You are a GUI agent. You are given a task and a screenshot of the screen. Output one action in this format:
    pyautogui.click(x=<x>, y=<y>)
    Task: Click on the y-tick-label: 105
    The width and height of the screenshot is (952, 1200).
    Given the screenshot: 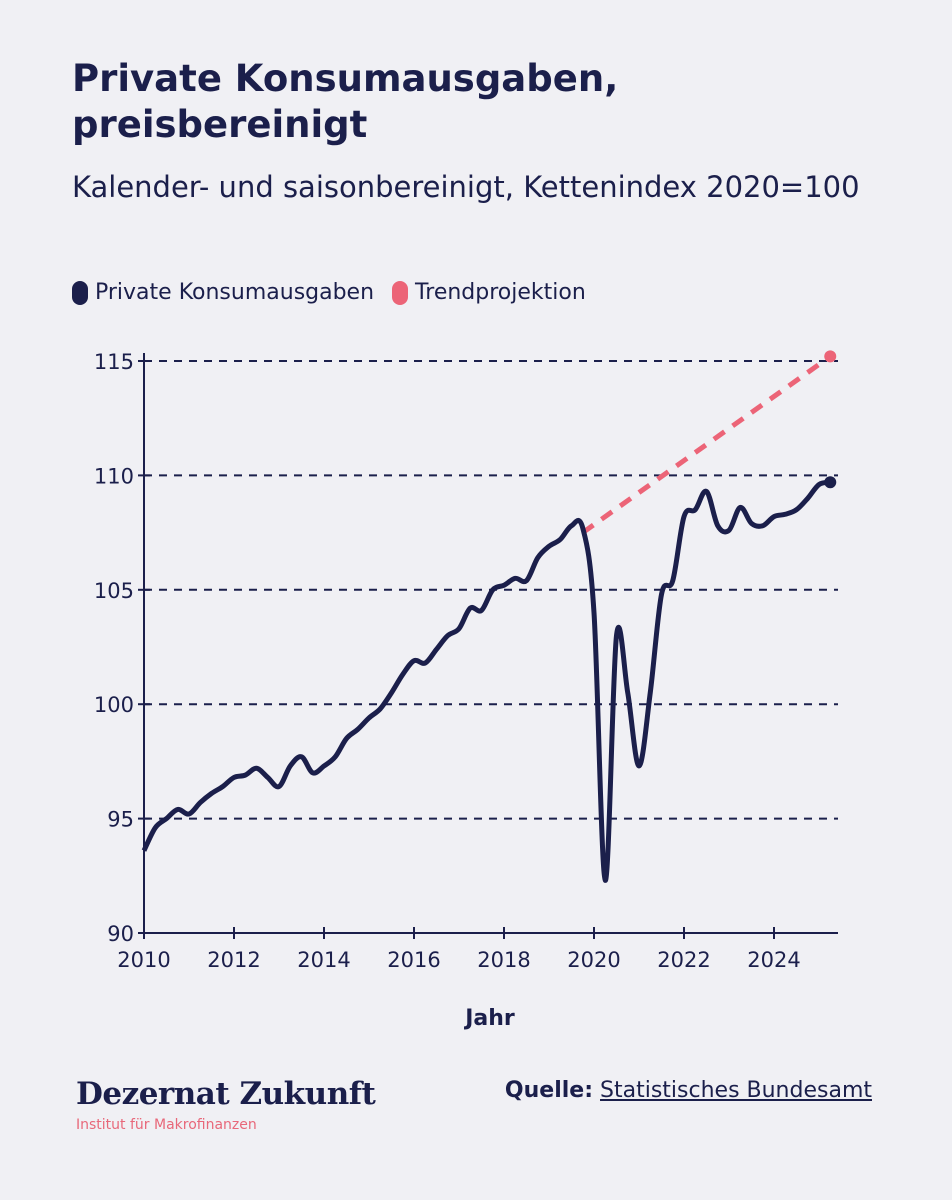 What is the action you would take?
    pyautogui.click(x=114, y=591)
    